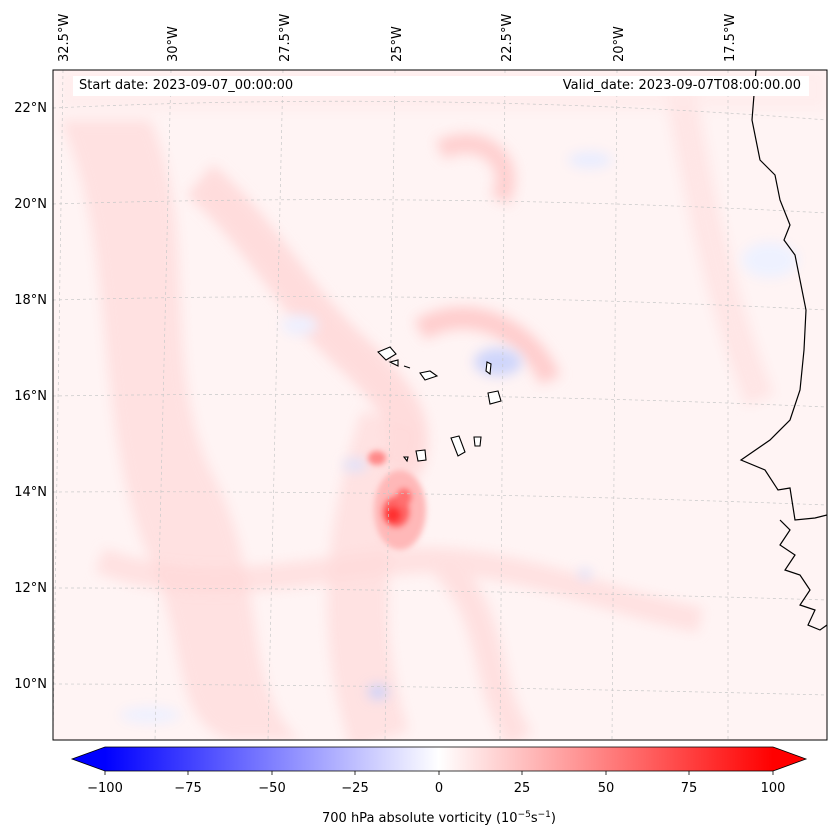 Image resolution: width=837 pixels, height=839 pixels. I want to click on colorbar-tick-label: −100, so click(105, 788).